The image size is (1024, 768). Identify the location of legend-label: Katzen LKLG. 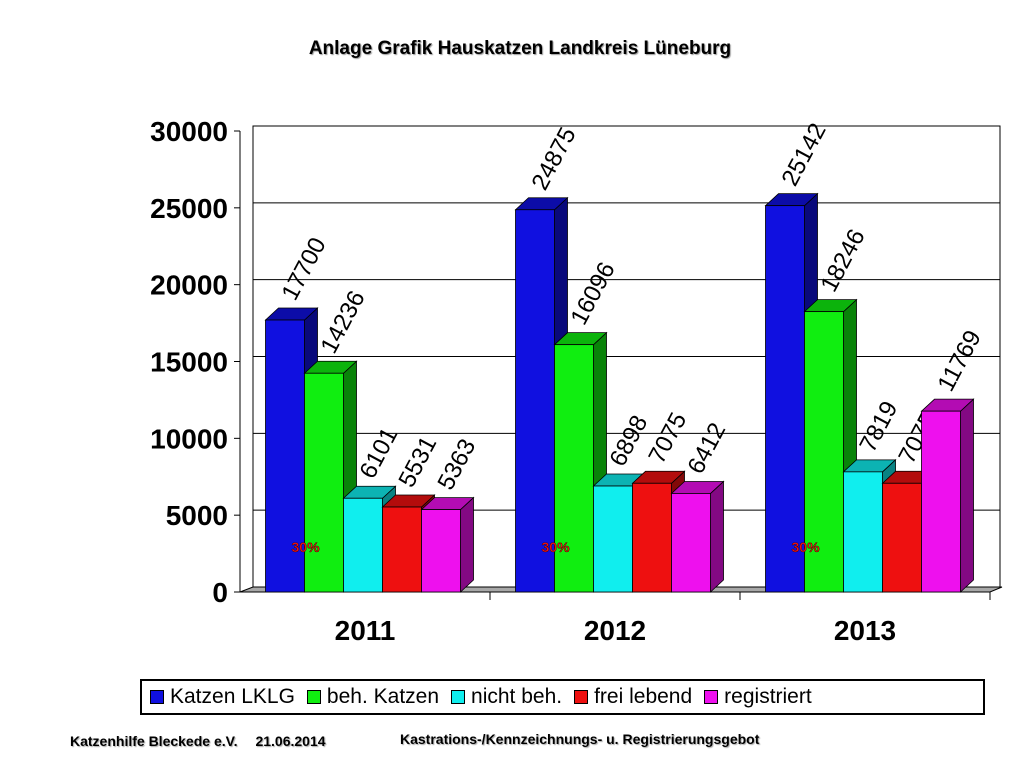
(232, 696).